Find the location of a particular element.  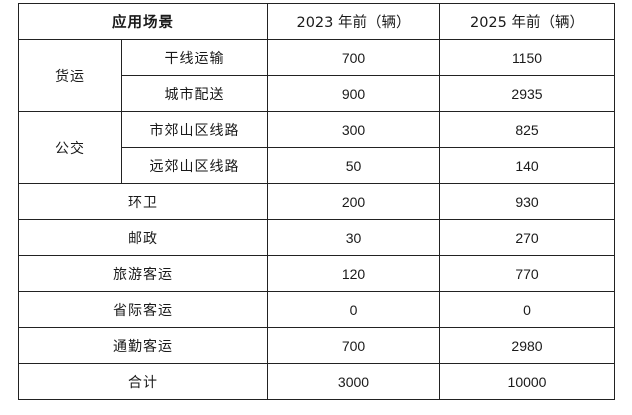

value-2023: 120 is located at coordinates (353, 273).